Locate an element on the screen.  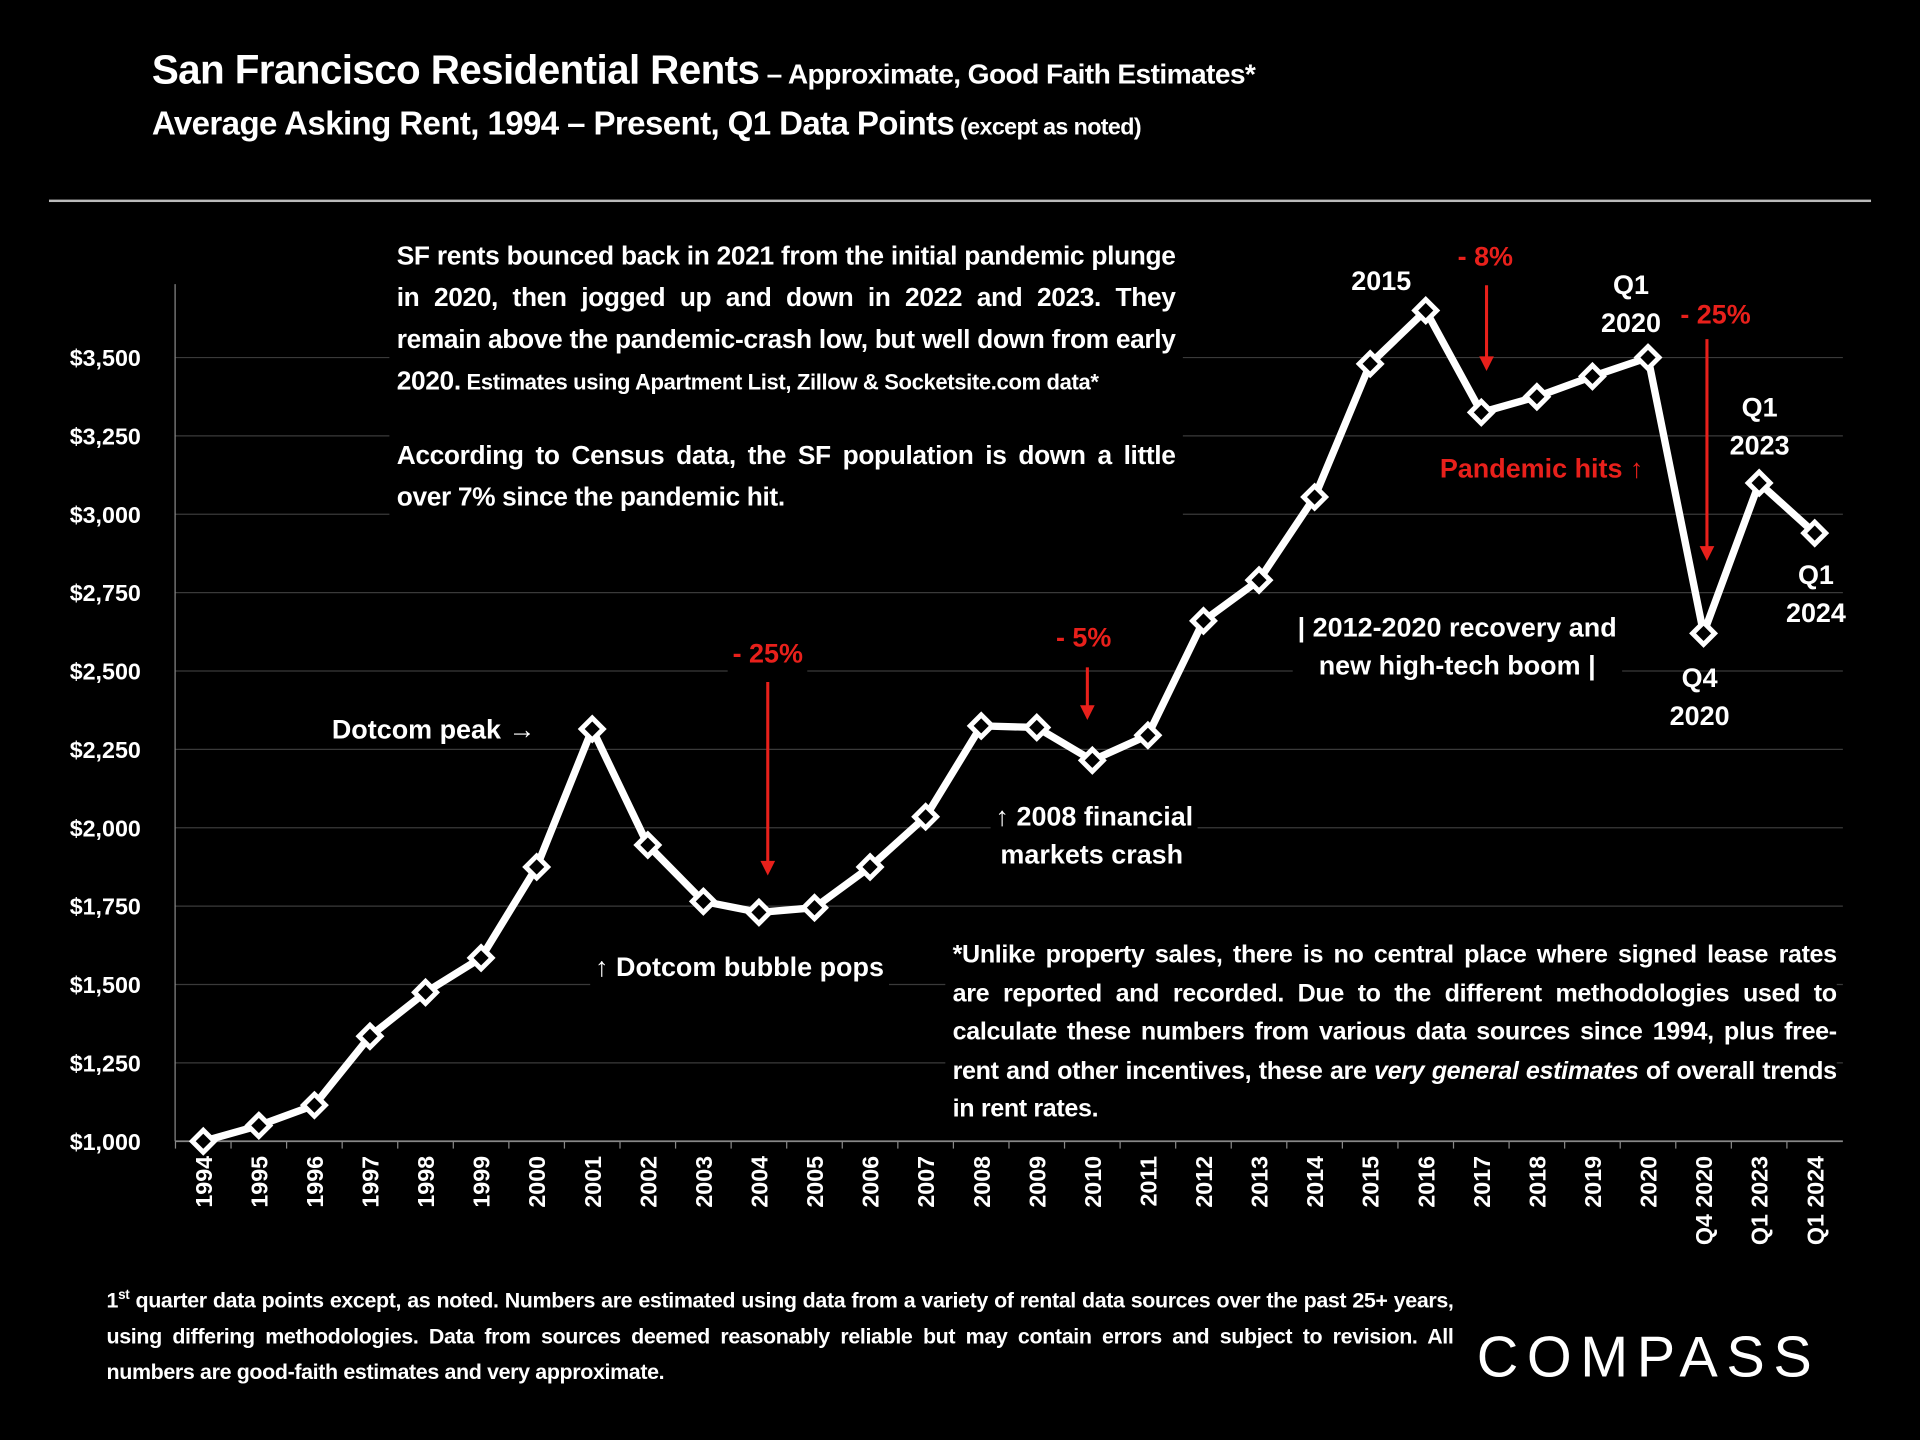
annotation-drop-2004: - 25% is located at coordinates (767, 653).